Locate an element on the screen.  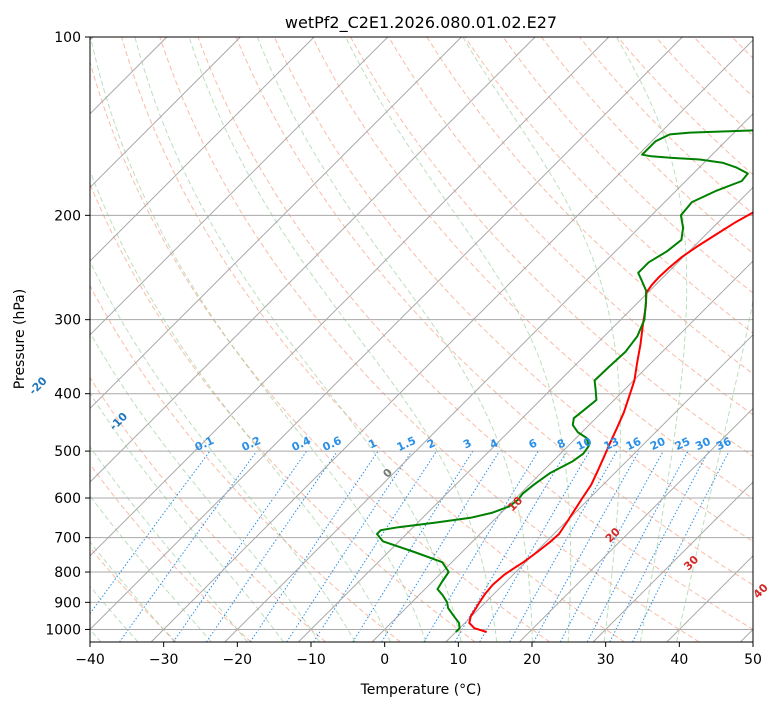
x-axis: −40 −30 −20 −10 0 10 20 30 40 50 is located at coordinates (418, 655).